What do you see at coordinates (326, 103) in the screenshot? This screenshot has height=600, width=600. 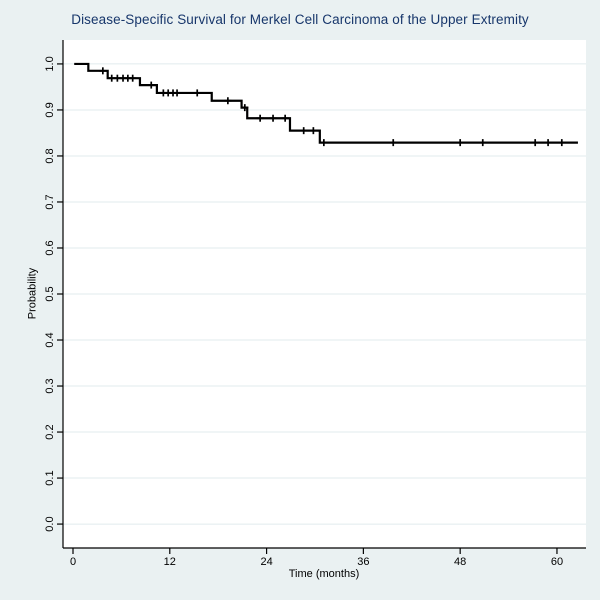 I see `survival-curve` at bounding box center [326, 103].